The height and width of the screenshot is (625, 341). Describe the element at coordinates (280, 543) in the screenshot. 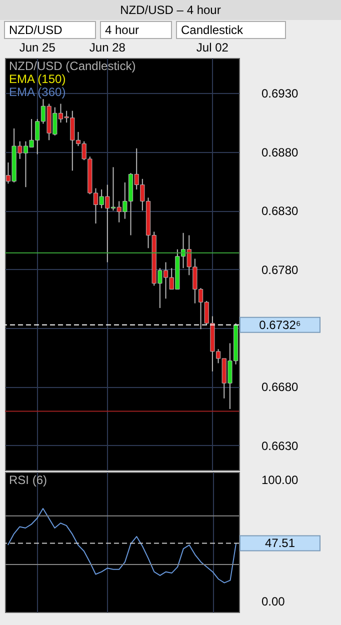

I see `ref-line-label: 47.51` at that location.